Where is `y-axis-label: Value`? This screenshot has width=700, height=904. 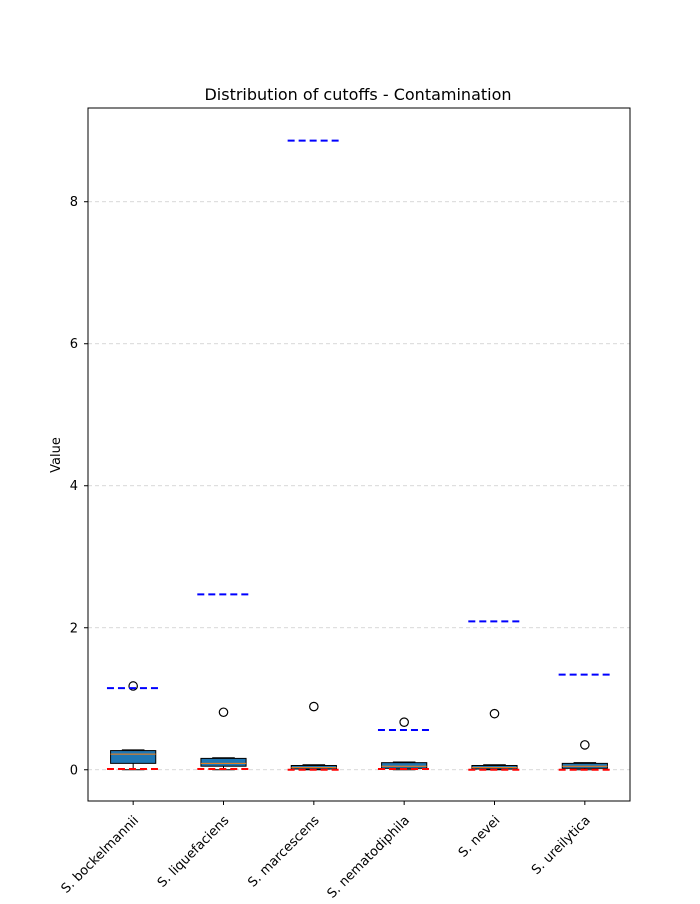
y-axis-label: Value is located at coordinates (56, 455).